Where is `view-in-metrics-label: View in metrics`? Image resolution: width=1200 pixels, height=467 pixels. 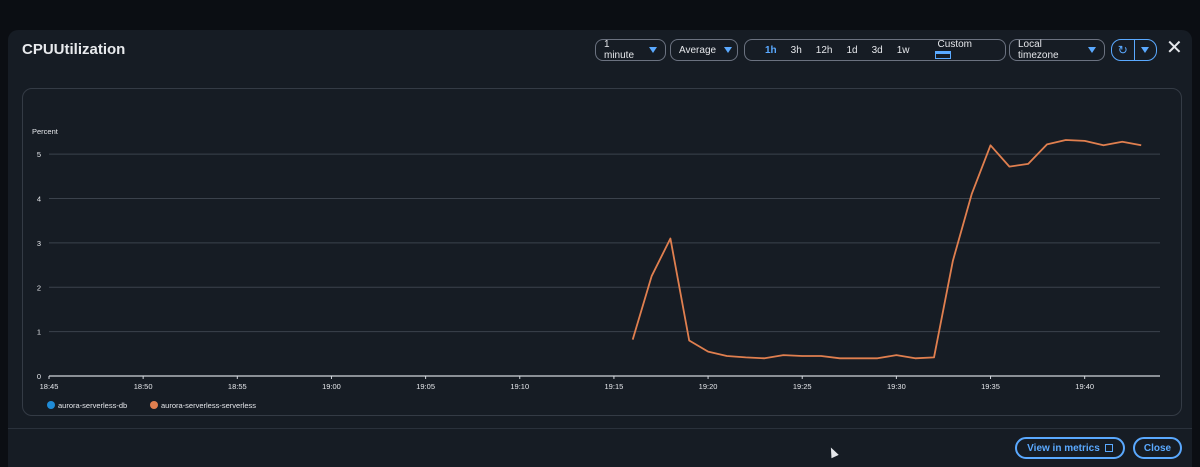 view-in-metrics-label: View in metrics is located at coordinates (1063, 448).